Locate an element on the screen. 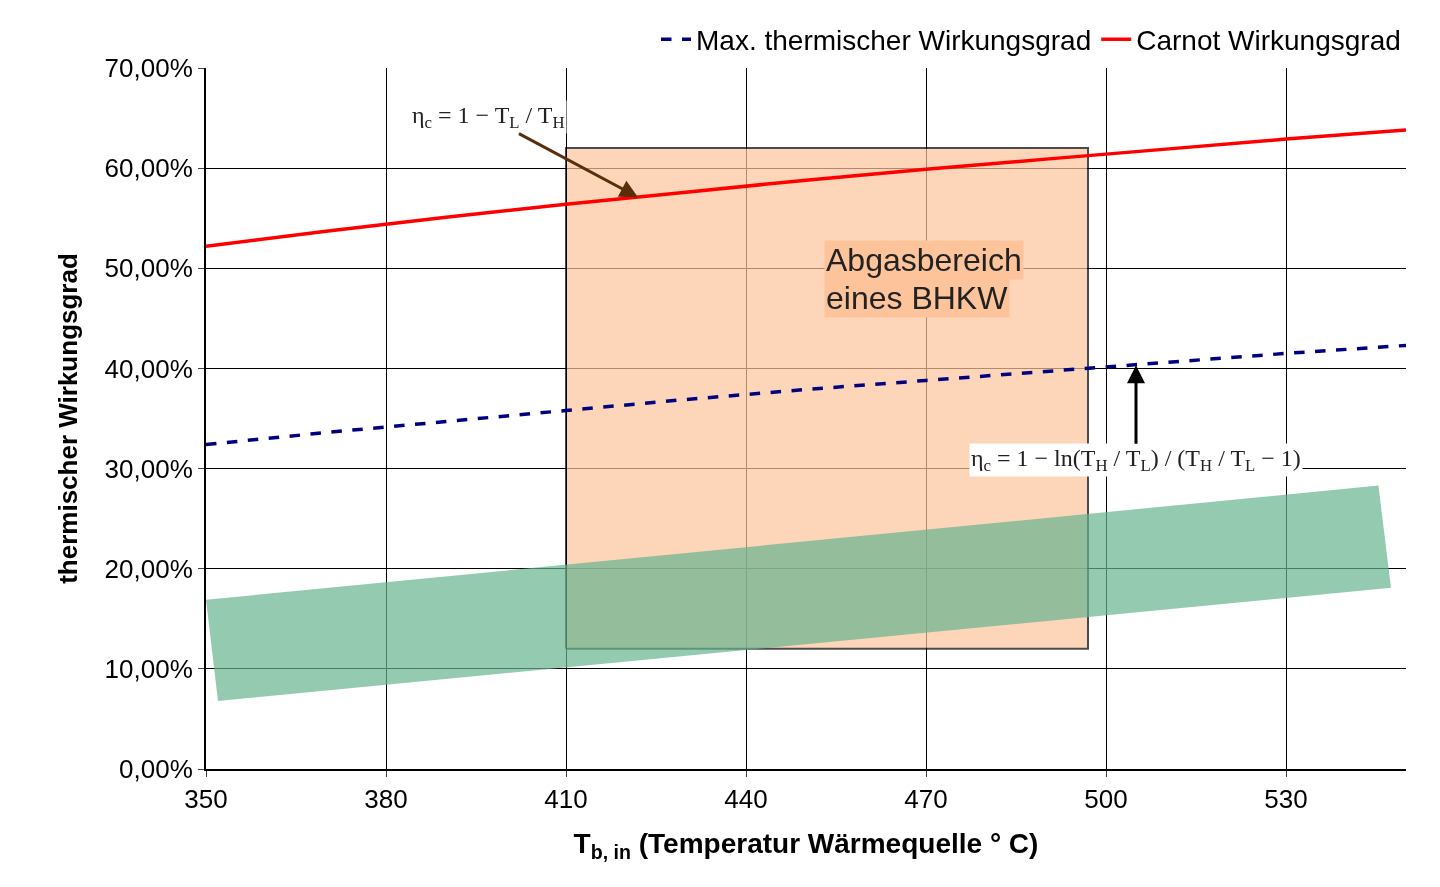 The image size is (1440, 887). x-tick-label: 410 is located at coordinates (566, 799).